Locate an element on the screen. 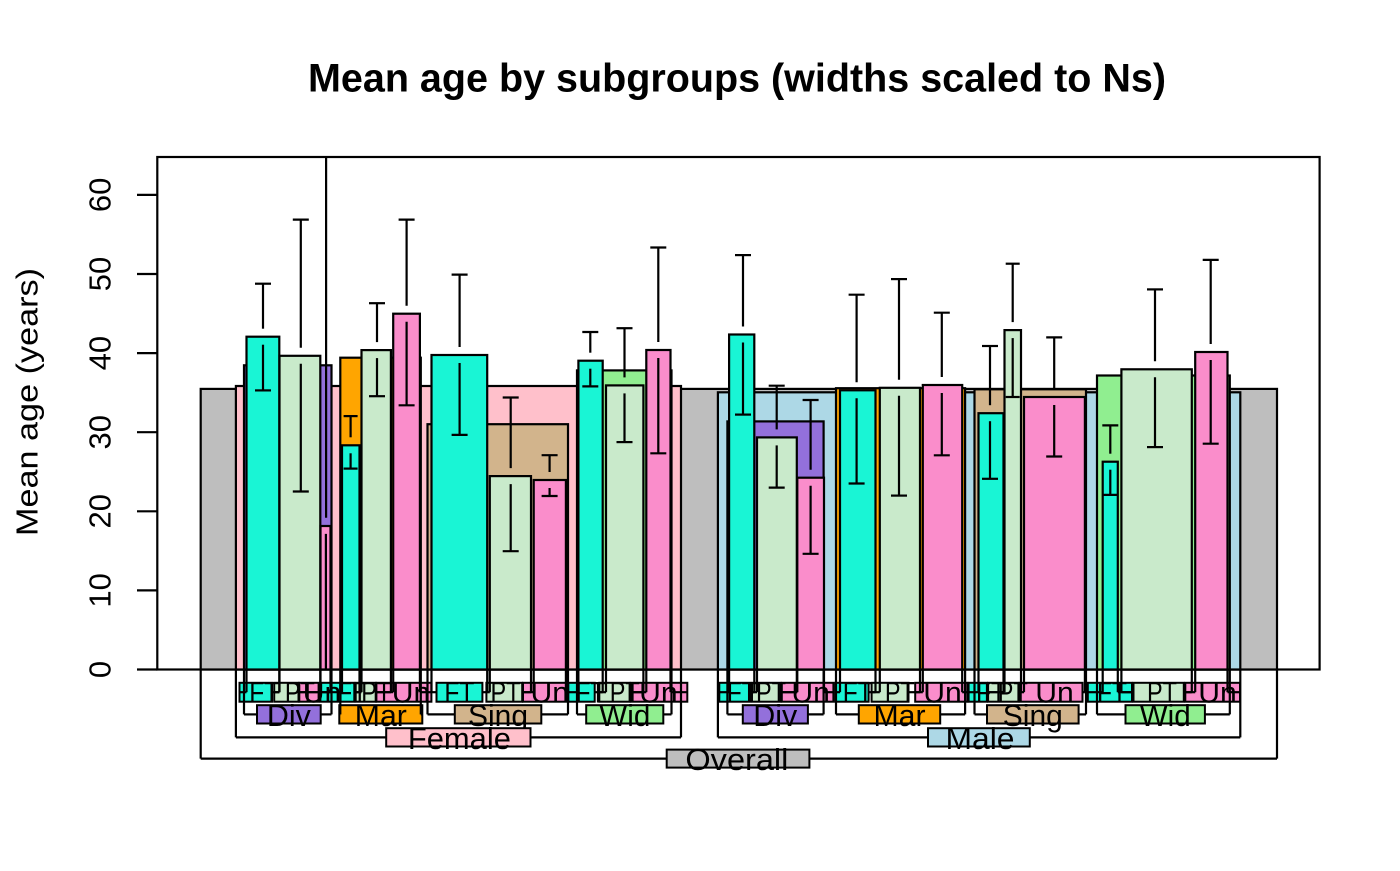 This screenshot has width=1400, height=871. svg-text: Mean age (years) is located at coordinates (27, 402).